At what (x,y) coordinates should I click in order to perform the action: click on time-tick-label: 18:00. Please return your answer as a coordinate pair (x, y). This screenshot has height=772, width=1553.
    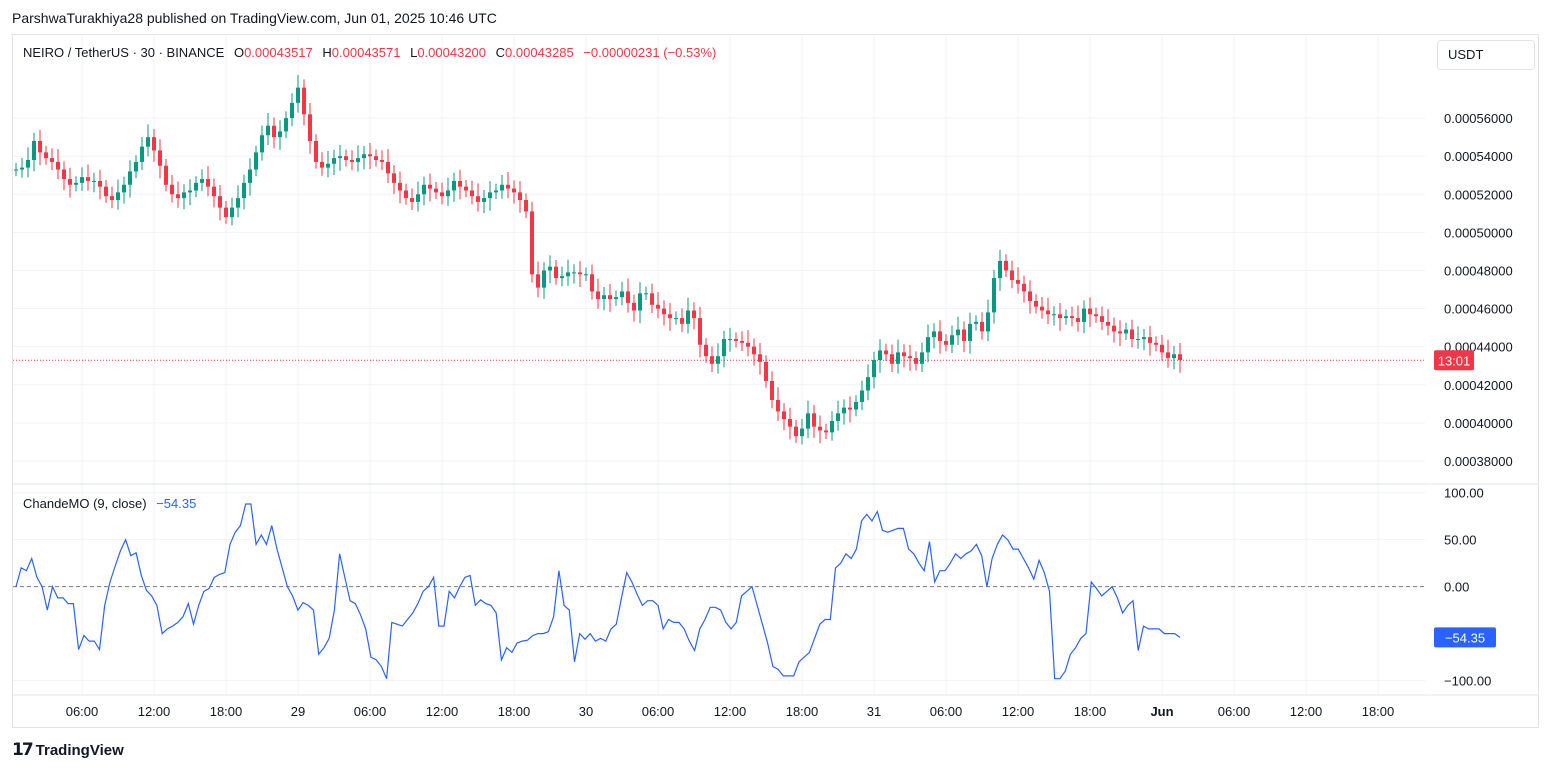
    Looking at the image, I should click on (226, 711).